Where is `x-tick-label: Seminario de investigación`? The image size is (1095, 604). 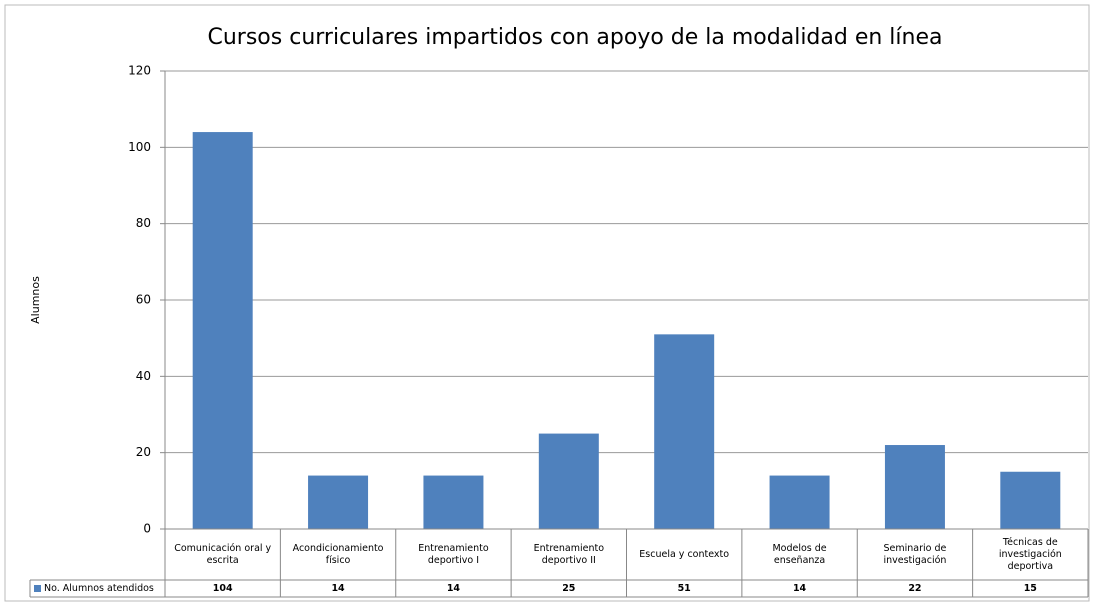
x-tick-label: Seminario de investigación is located at coordinates (915, 554).